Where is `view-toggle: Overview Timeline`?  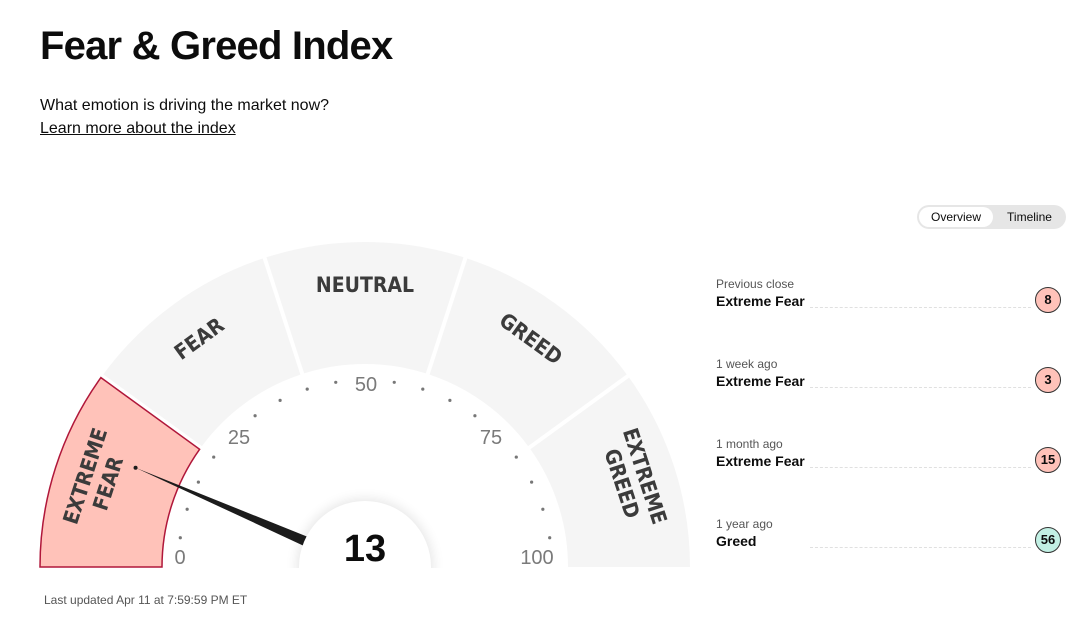
view-toggle: Overview Timeline is located at coordinates (991, 217).